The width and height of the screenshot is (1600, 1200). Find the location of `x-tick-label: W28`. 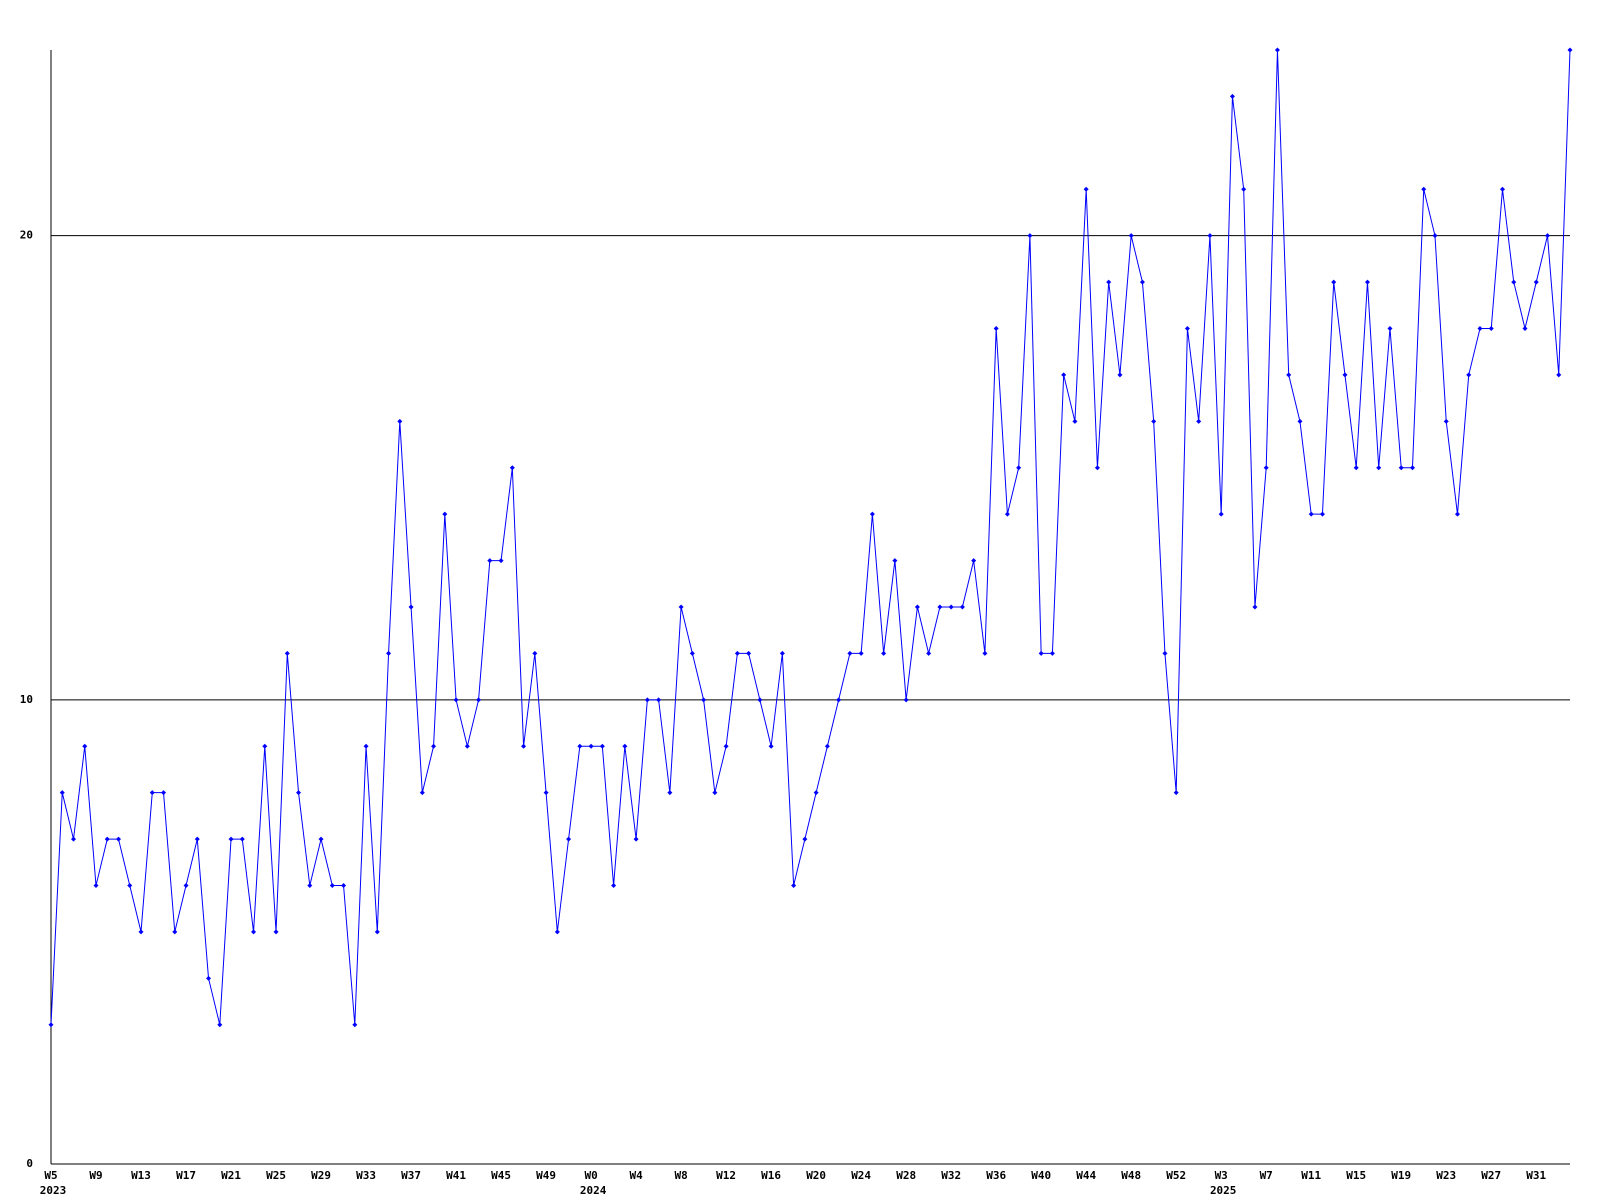

x-tick-label: W28 is located at coordinates (906, 1175).